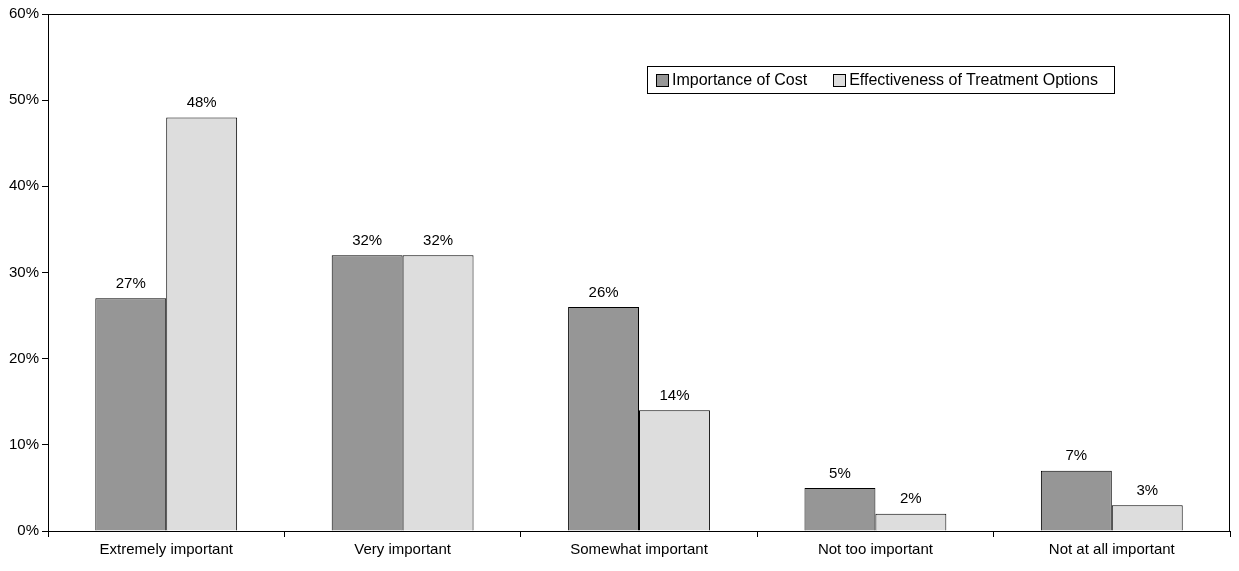  I want to click on y-tick-label: 50%, so click(24, 99).